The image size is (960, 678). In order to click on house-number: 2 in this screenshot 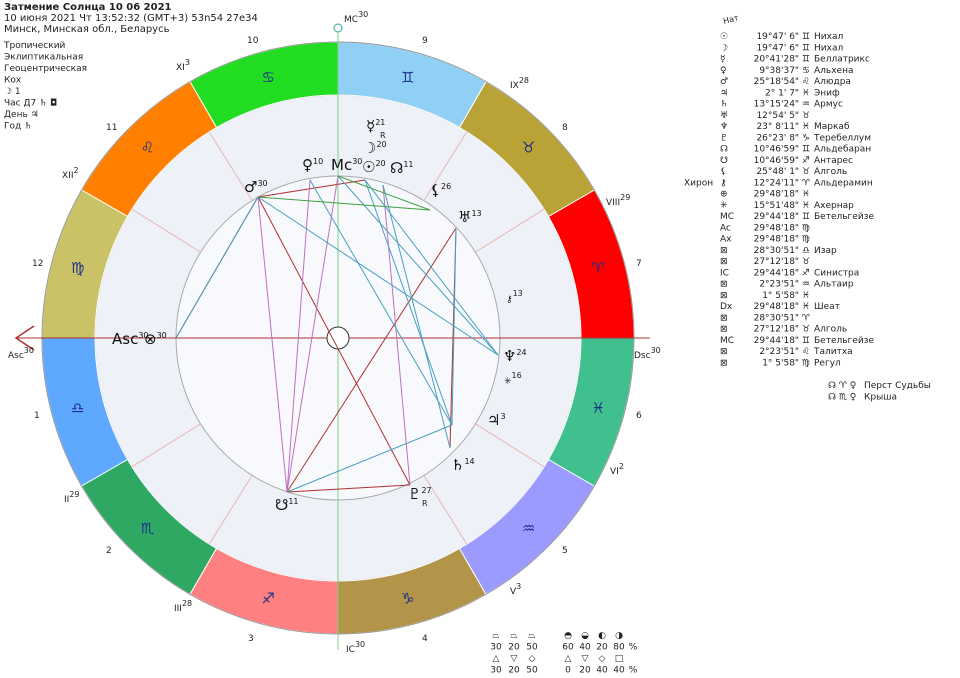, I will do `click(109, 551)`.